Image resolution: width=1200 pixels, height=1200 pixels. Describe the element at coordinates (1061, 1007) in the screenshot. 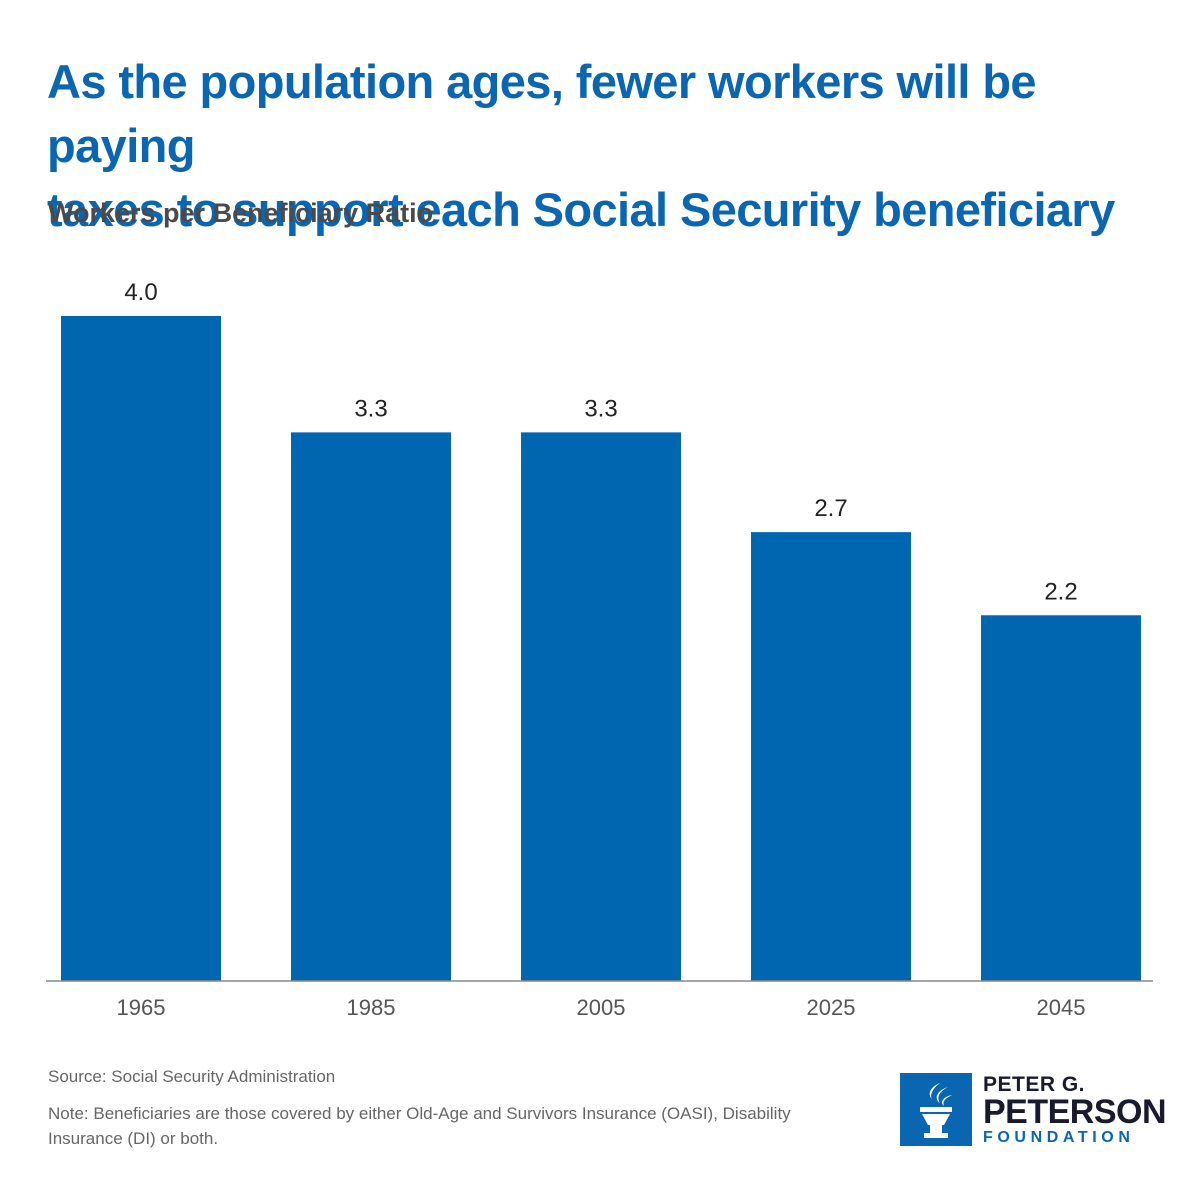

I see `x-tick-label-2045: 2045` at that location.